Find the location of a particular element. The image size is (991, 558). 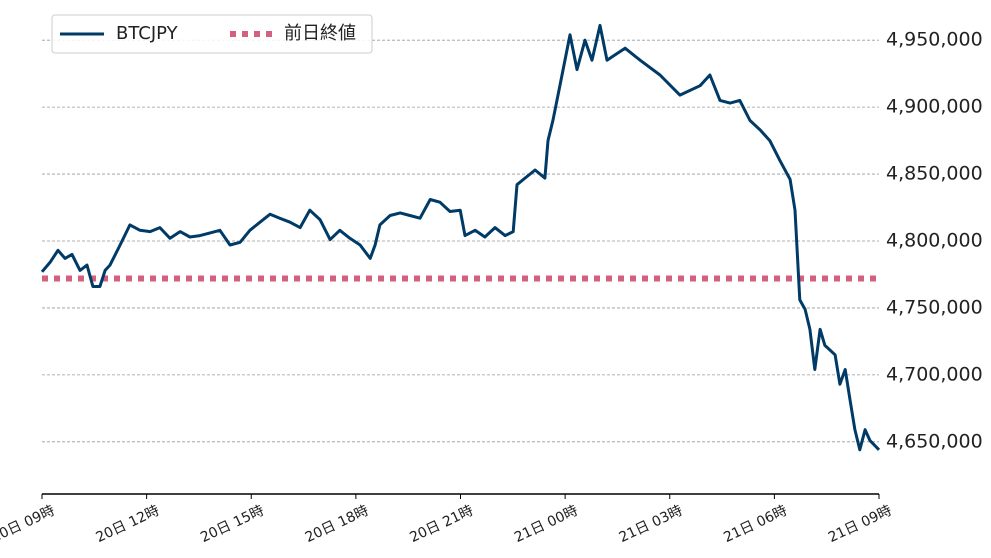

legend-label: BTCJPY is located at coordinates (147, 33).